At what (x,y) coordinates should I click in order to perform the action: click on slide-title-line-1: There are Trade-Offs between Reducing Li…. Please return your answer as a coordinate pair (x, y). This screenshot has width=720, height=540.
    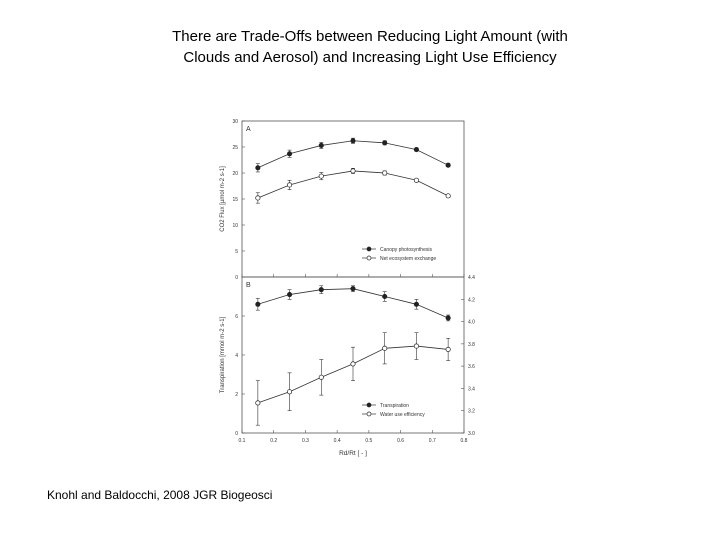
    Looking at the image, I should click on (370, 36).